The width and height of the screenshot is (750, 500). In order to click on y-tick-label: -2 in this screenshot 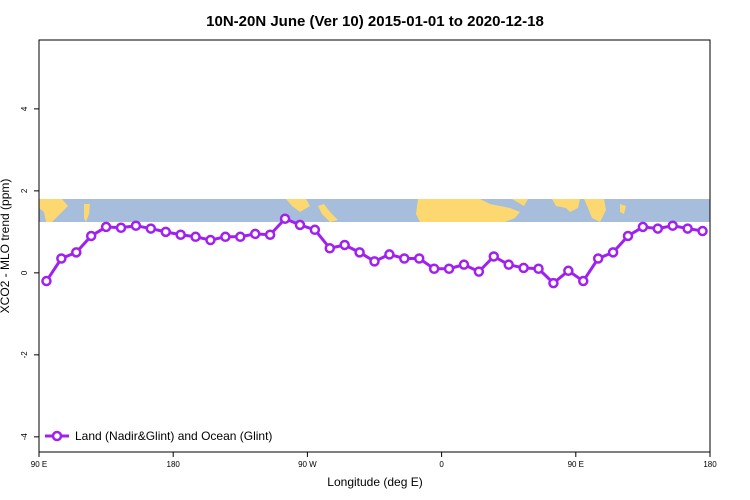, I will do `click(24, 355)`.